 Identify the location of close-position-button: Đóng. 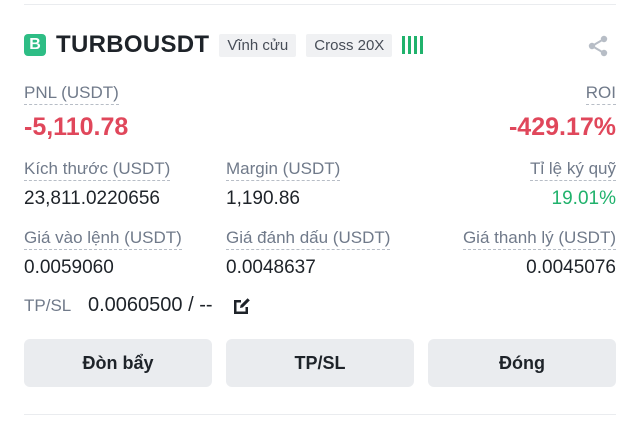
(522, 363).